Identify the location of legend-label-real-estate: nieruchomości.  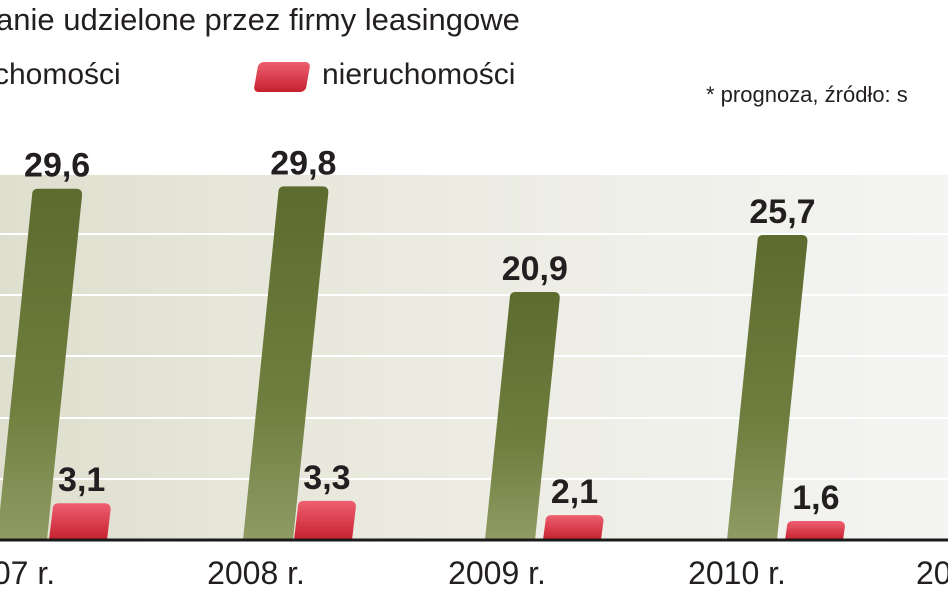
(419, 74).